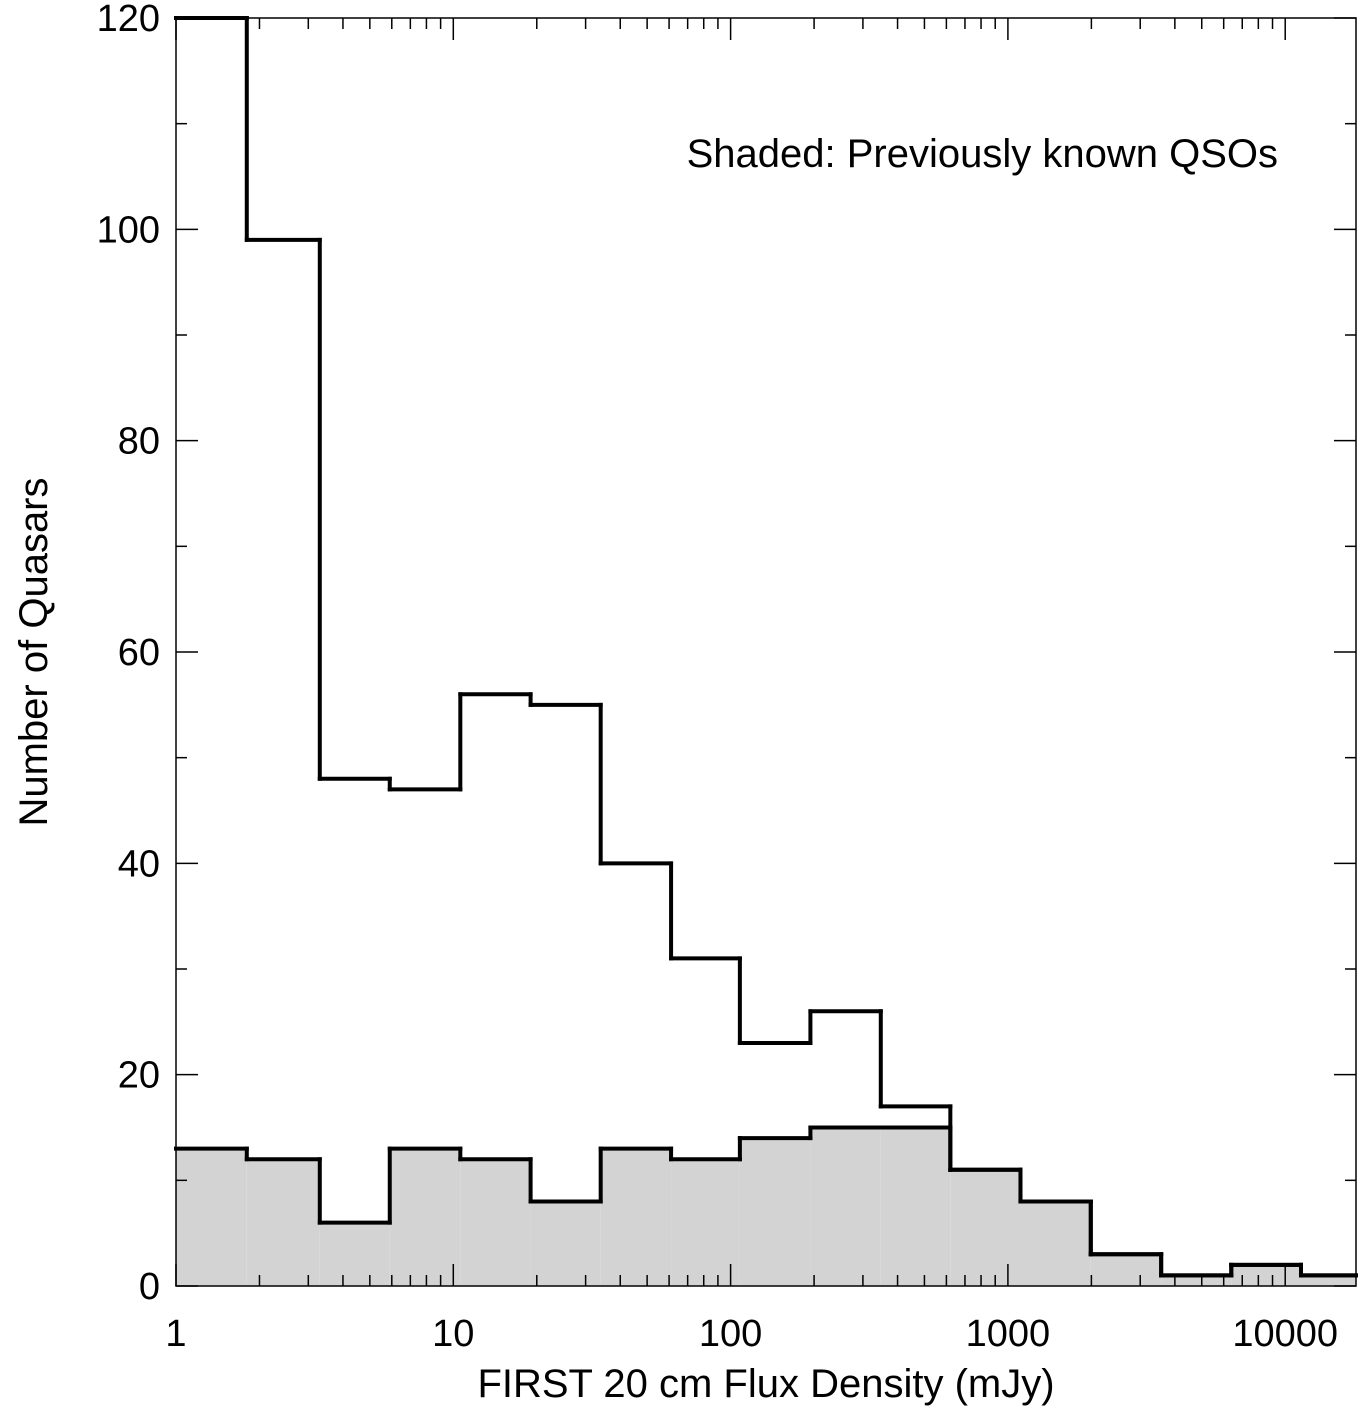  Describe the element at coordinates (1008, 1334) in the screenshot. I see `x-tick-label-3: 1000` at that location.